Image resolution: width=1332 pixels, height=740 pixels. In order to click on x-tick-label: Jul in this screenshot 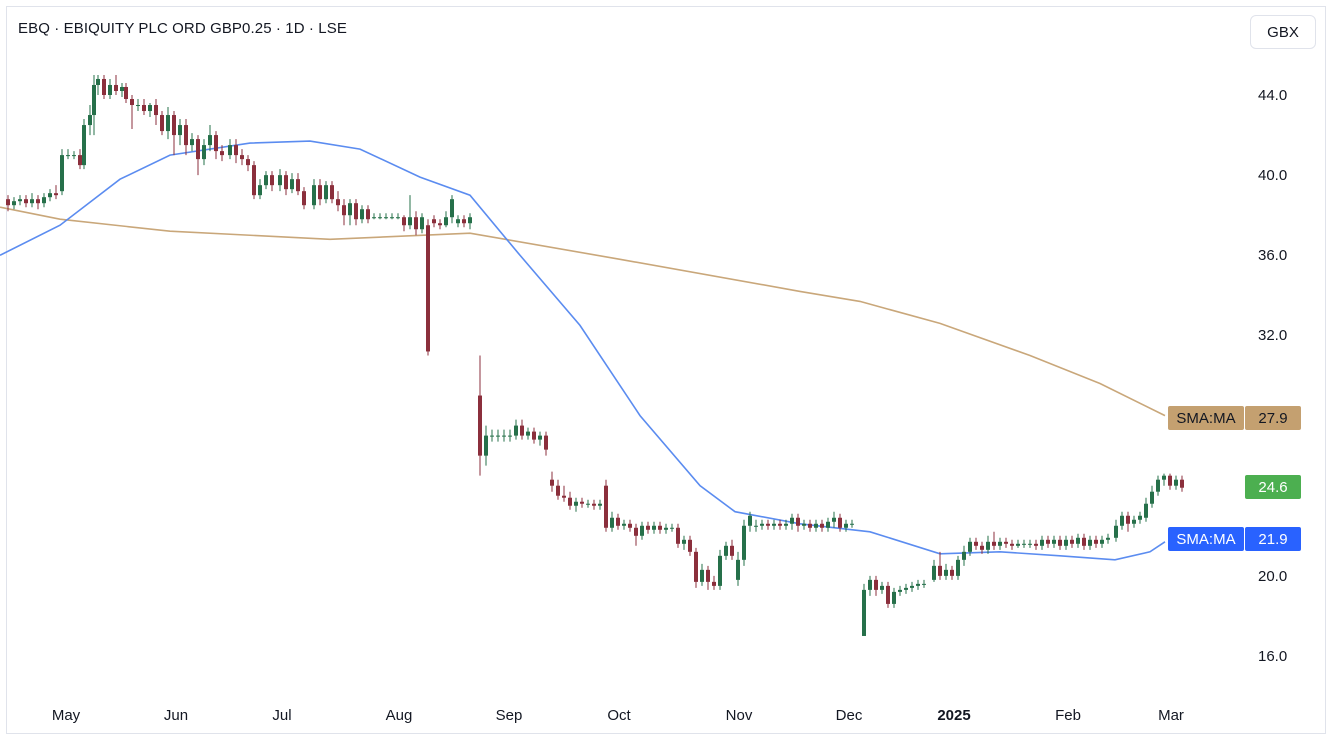, I will do `click(281, 715)`.